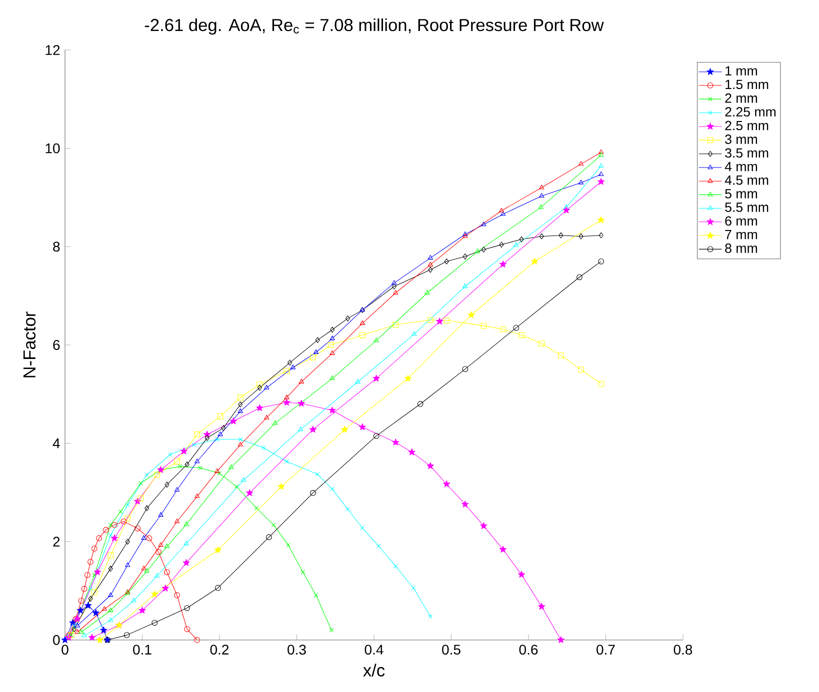 Image resolution: width=819 pixels, height=692 pixels. I want to click on legend-label: 7 mm, so click(741, 235).